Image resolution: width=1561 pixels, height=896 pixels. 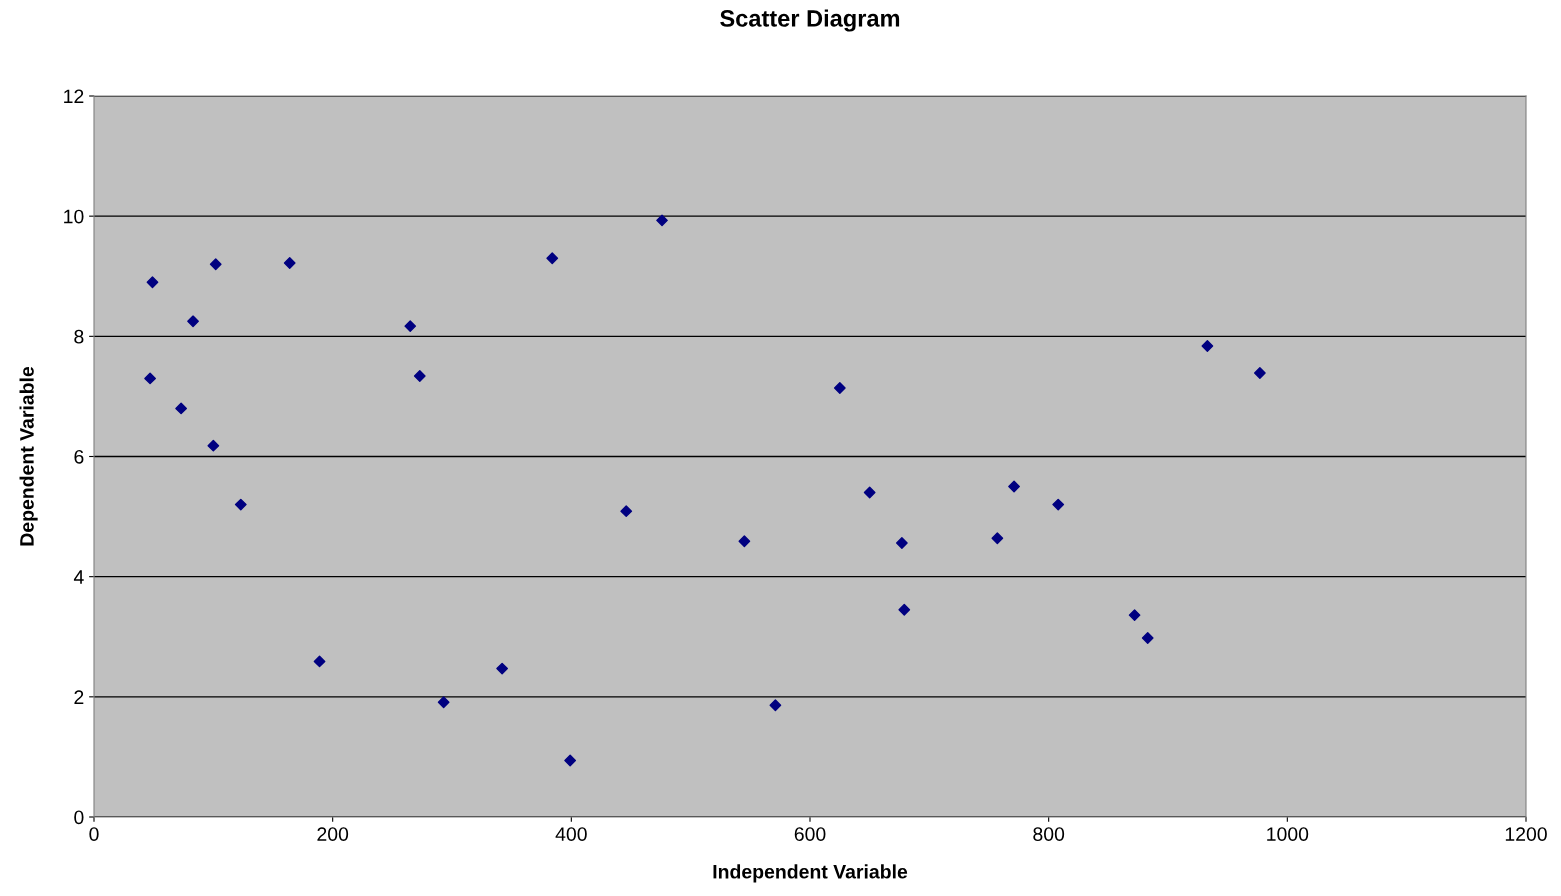 What do you see at coordinates (74, 96) in the screenshot?
I see `y-tick-label: 12` at bounding box center [74, 96].